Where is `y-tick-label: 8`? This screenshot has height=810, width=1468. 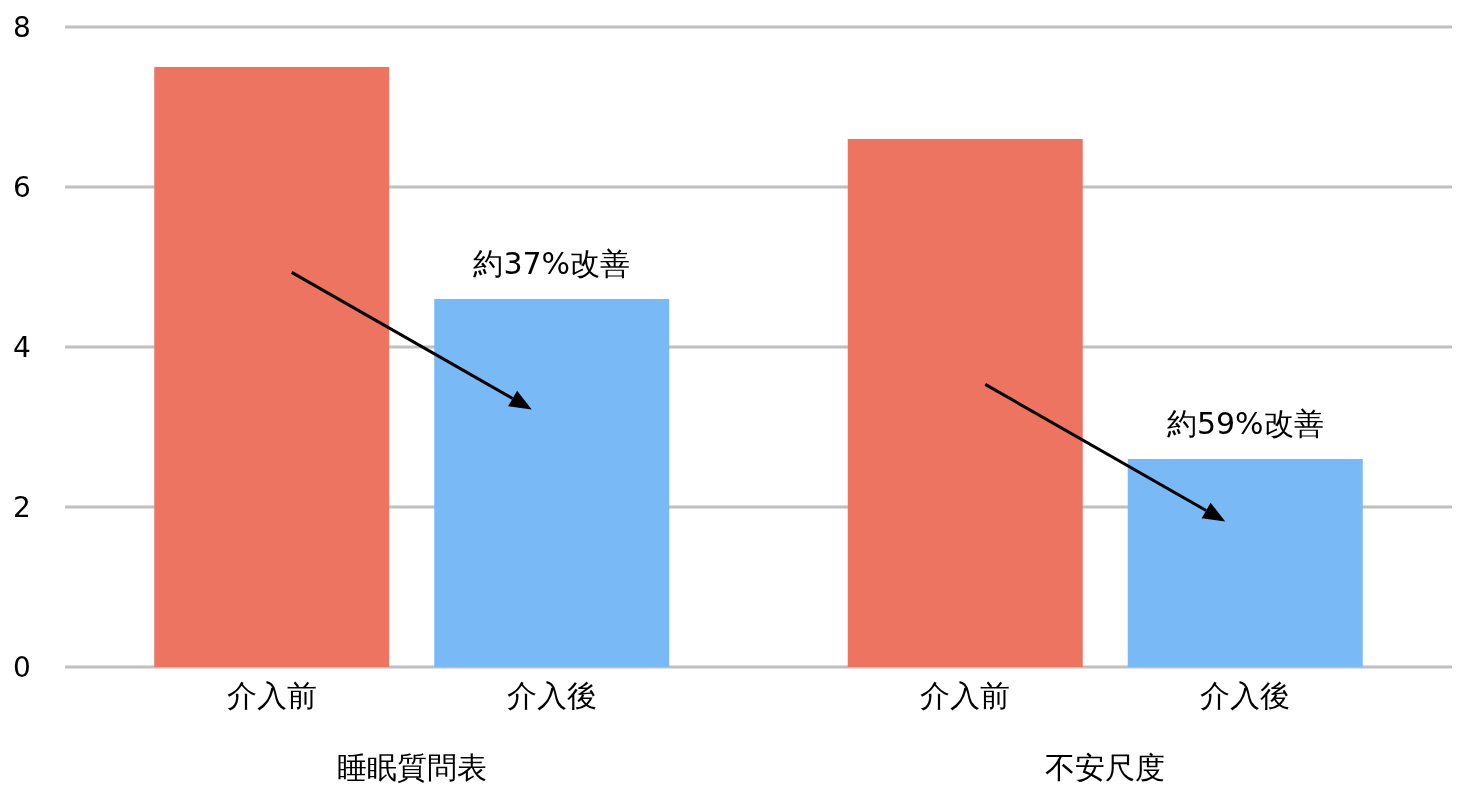 y-tick-label: 8 is located at coordinates (22, 27).